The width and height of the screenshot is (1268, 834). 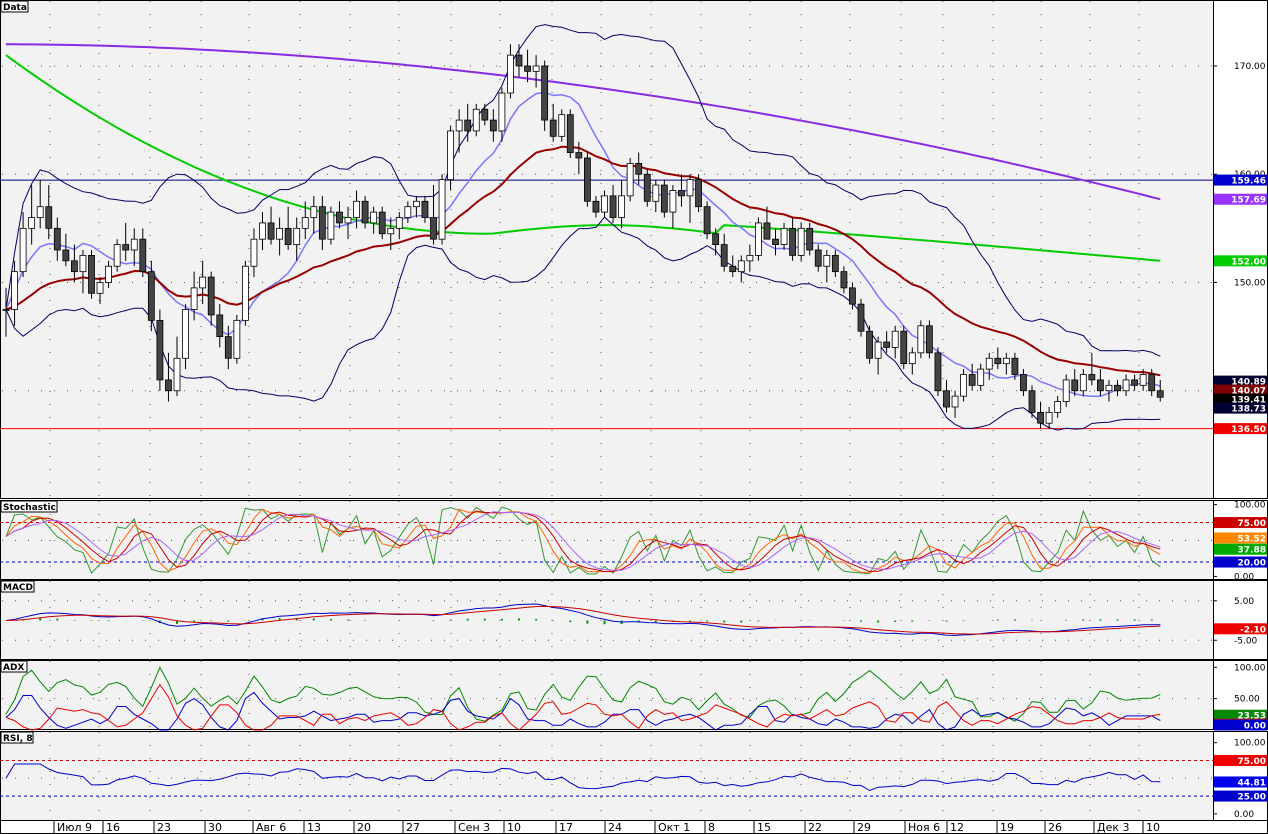 I want to click on value-badge-label: 139.41, so click(x=1248, y=401).